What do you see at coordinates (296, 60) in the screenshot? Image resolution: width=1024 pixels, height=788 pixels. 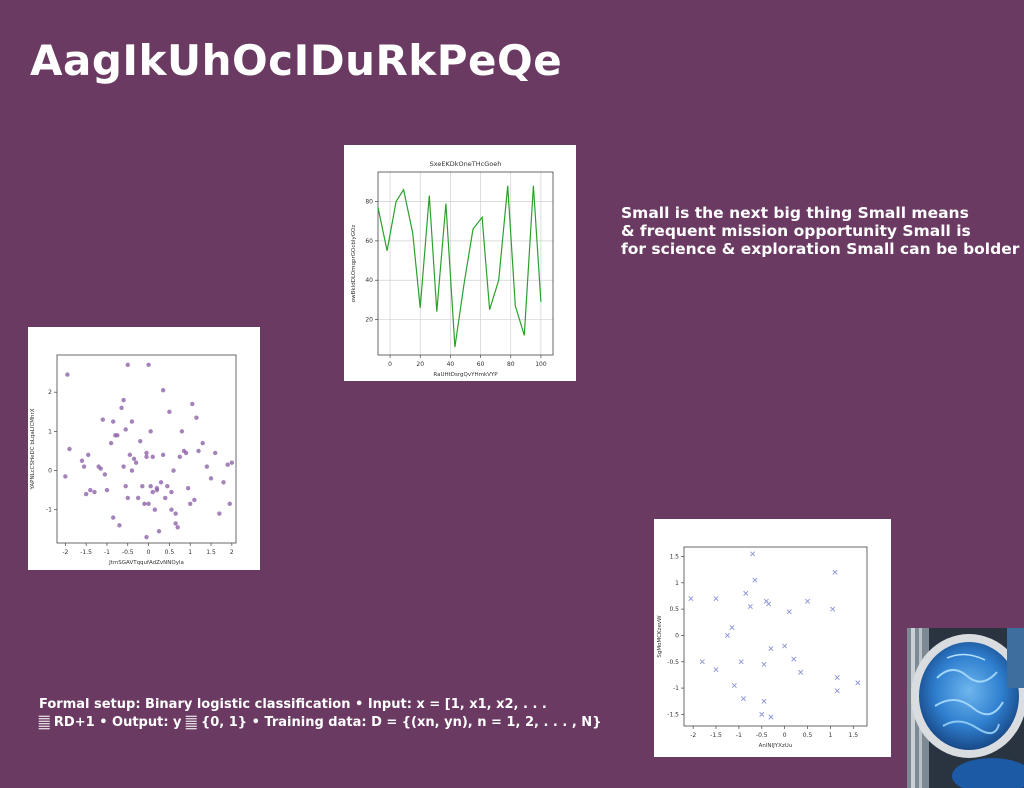 I see `slide-title: AagIkUhOcIDuRkPeQe` at bounding box center [296, 60].